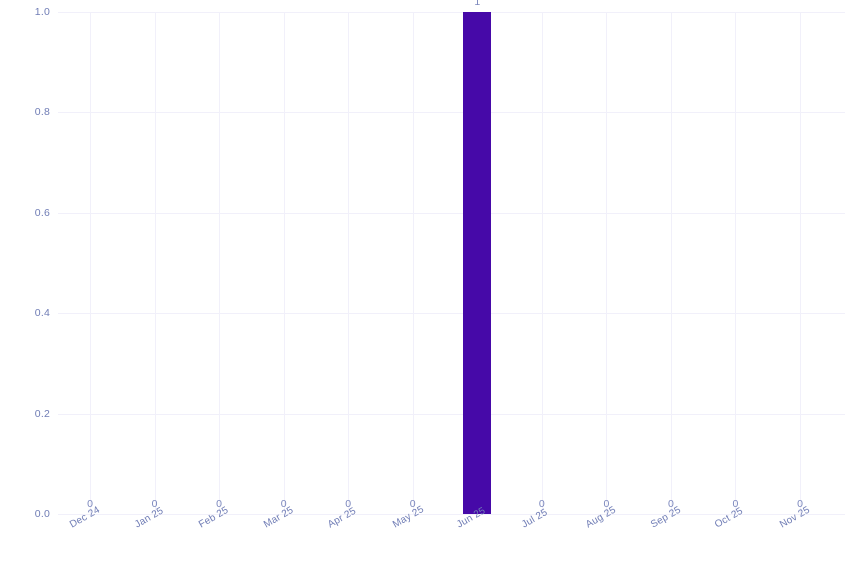 Image resolution: width=859 pixels, height=565 pixels. Describe the element at coordinates (42, 514) in the screenshot. I see `y-axis-tick-label: 0.0` at that location.